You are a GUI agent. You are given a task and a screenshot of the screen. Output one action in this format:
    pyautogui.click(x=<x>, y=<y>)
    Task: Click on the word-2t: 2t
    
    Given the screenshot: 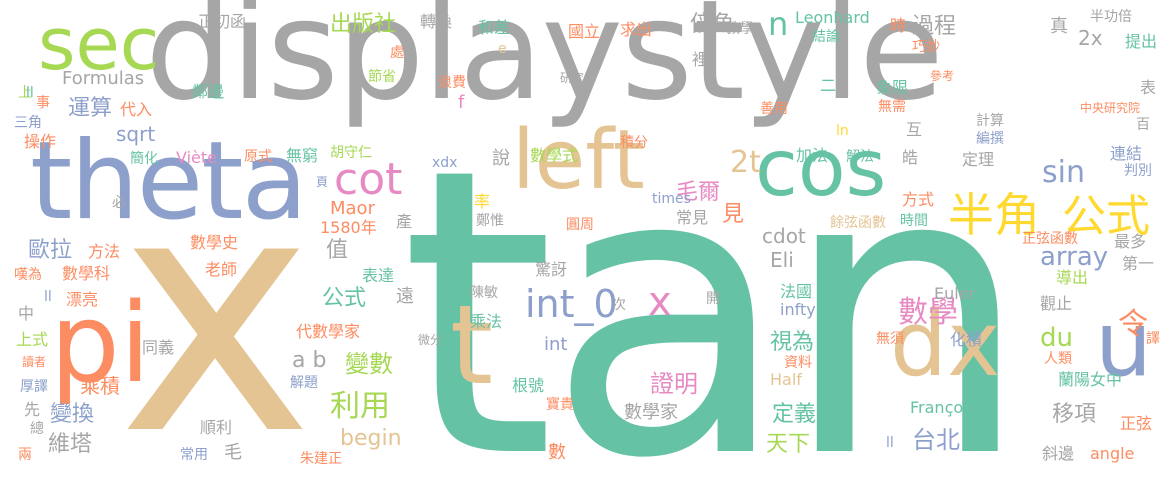 What is the action you would take?
    pyautogui.click(x=745, y=162)
    